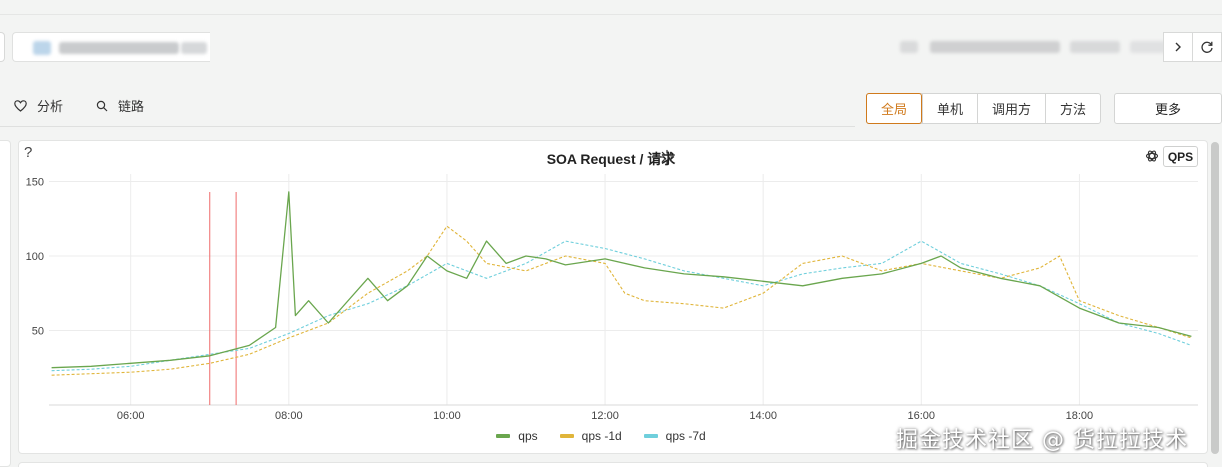 The height and width of the screenshot is (467, 1222). What do you see at coordinates (35, 182) in the screenshot?
I see `y-tick-label: 150` at bounding box center [35, 182].